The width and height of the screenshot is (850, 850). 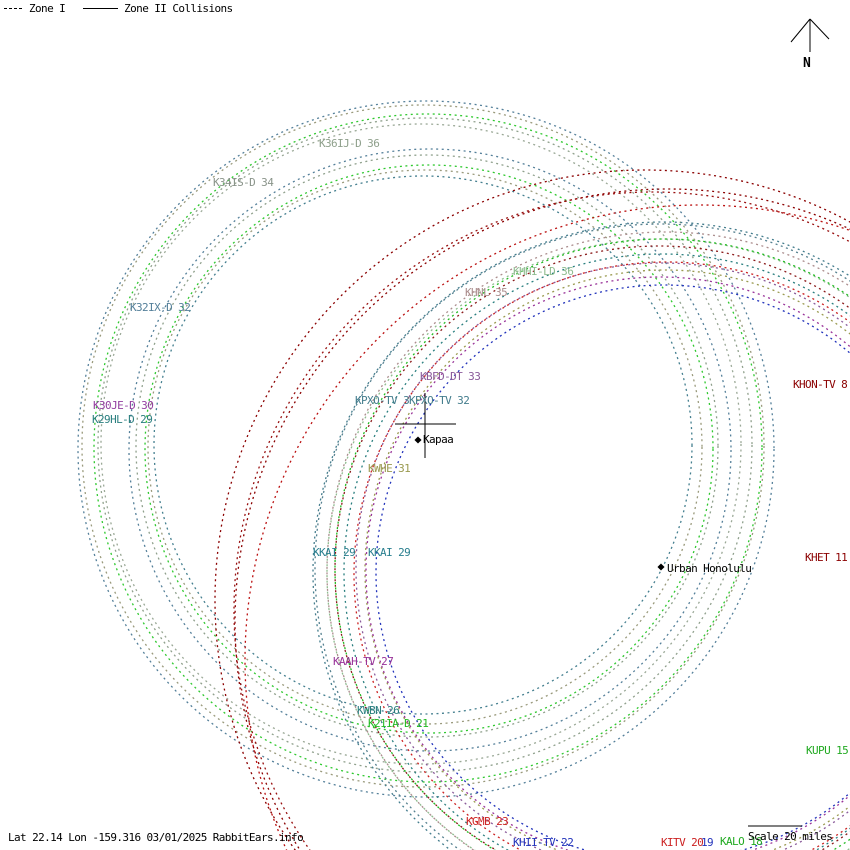 What do you see at coordinates (47, 8) in the screenshot?
I see `zone-i-label: Zone I` at bounding box center [47, 8].